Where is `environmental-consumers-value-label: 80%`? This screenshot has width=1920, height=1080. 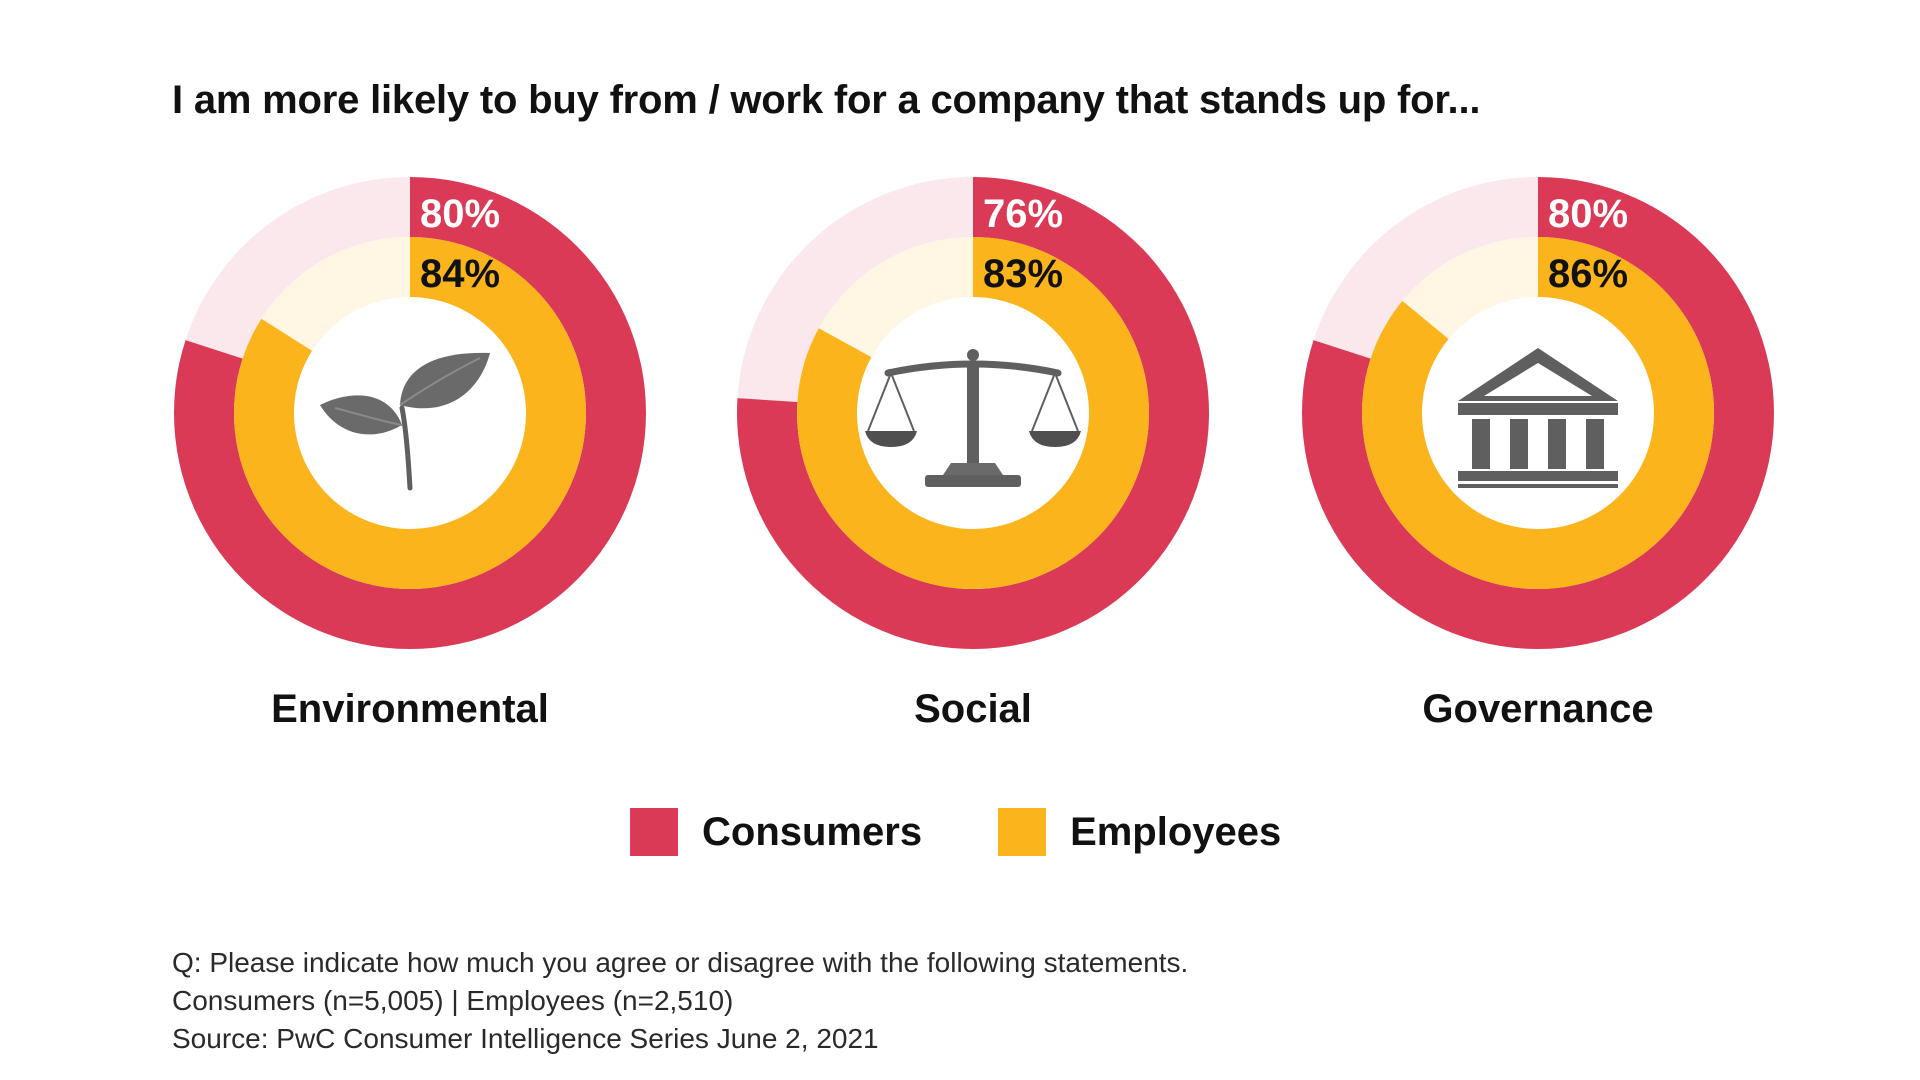
environmental-consumers-value-label: 80% is located at coordinates (460, 214).